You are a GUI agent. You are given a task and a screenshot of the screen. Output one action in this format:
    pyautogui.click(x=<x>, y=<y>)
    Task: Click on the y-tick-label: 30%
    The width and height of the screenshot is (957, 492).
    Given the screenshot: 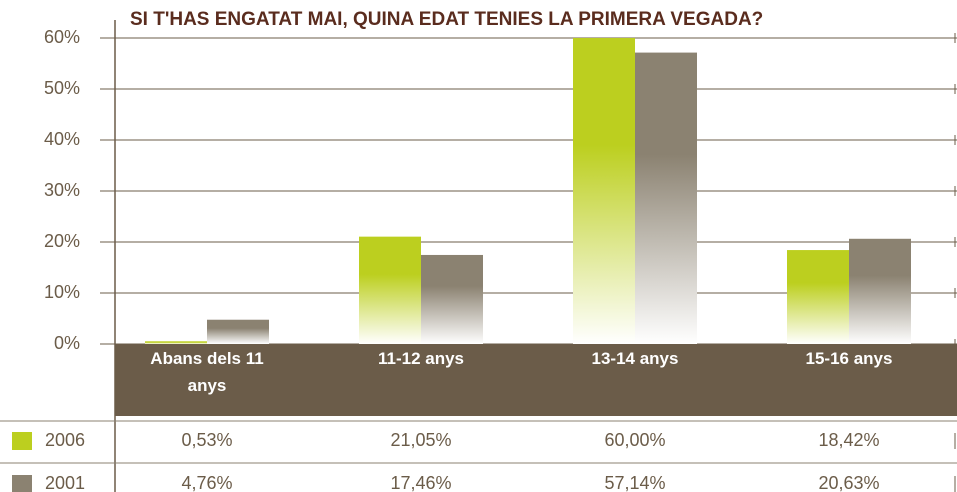 What is the action you would take?
    pyautogui.click(x=62, y=190)
    